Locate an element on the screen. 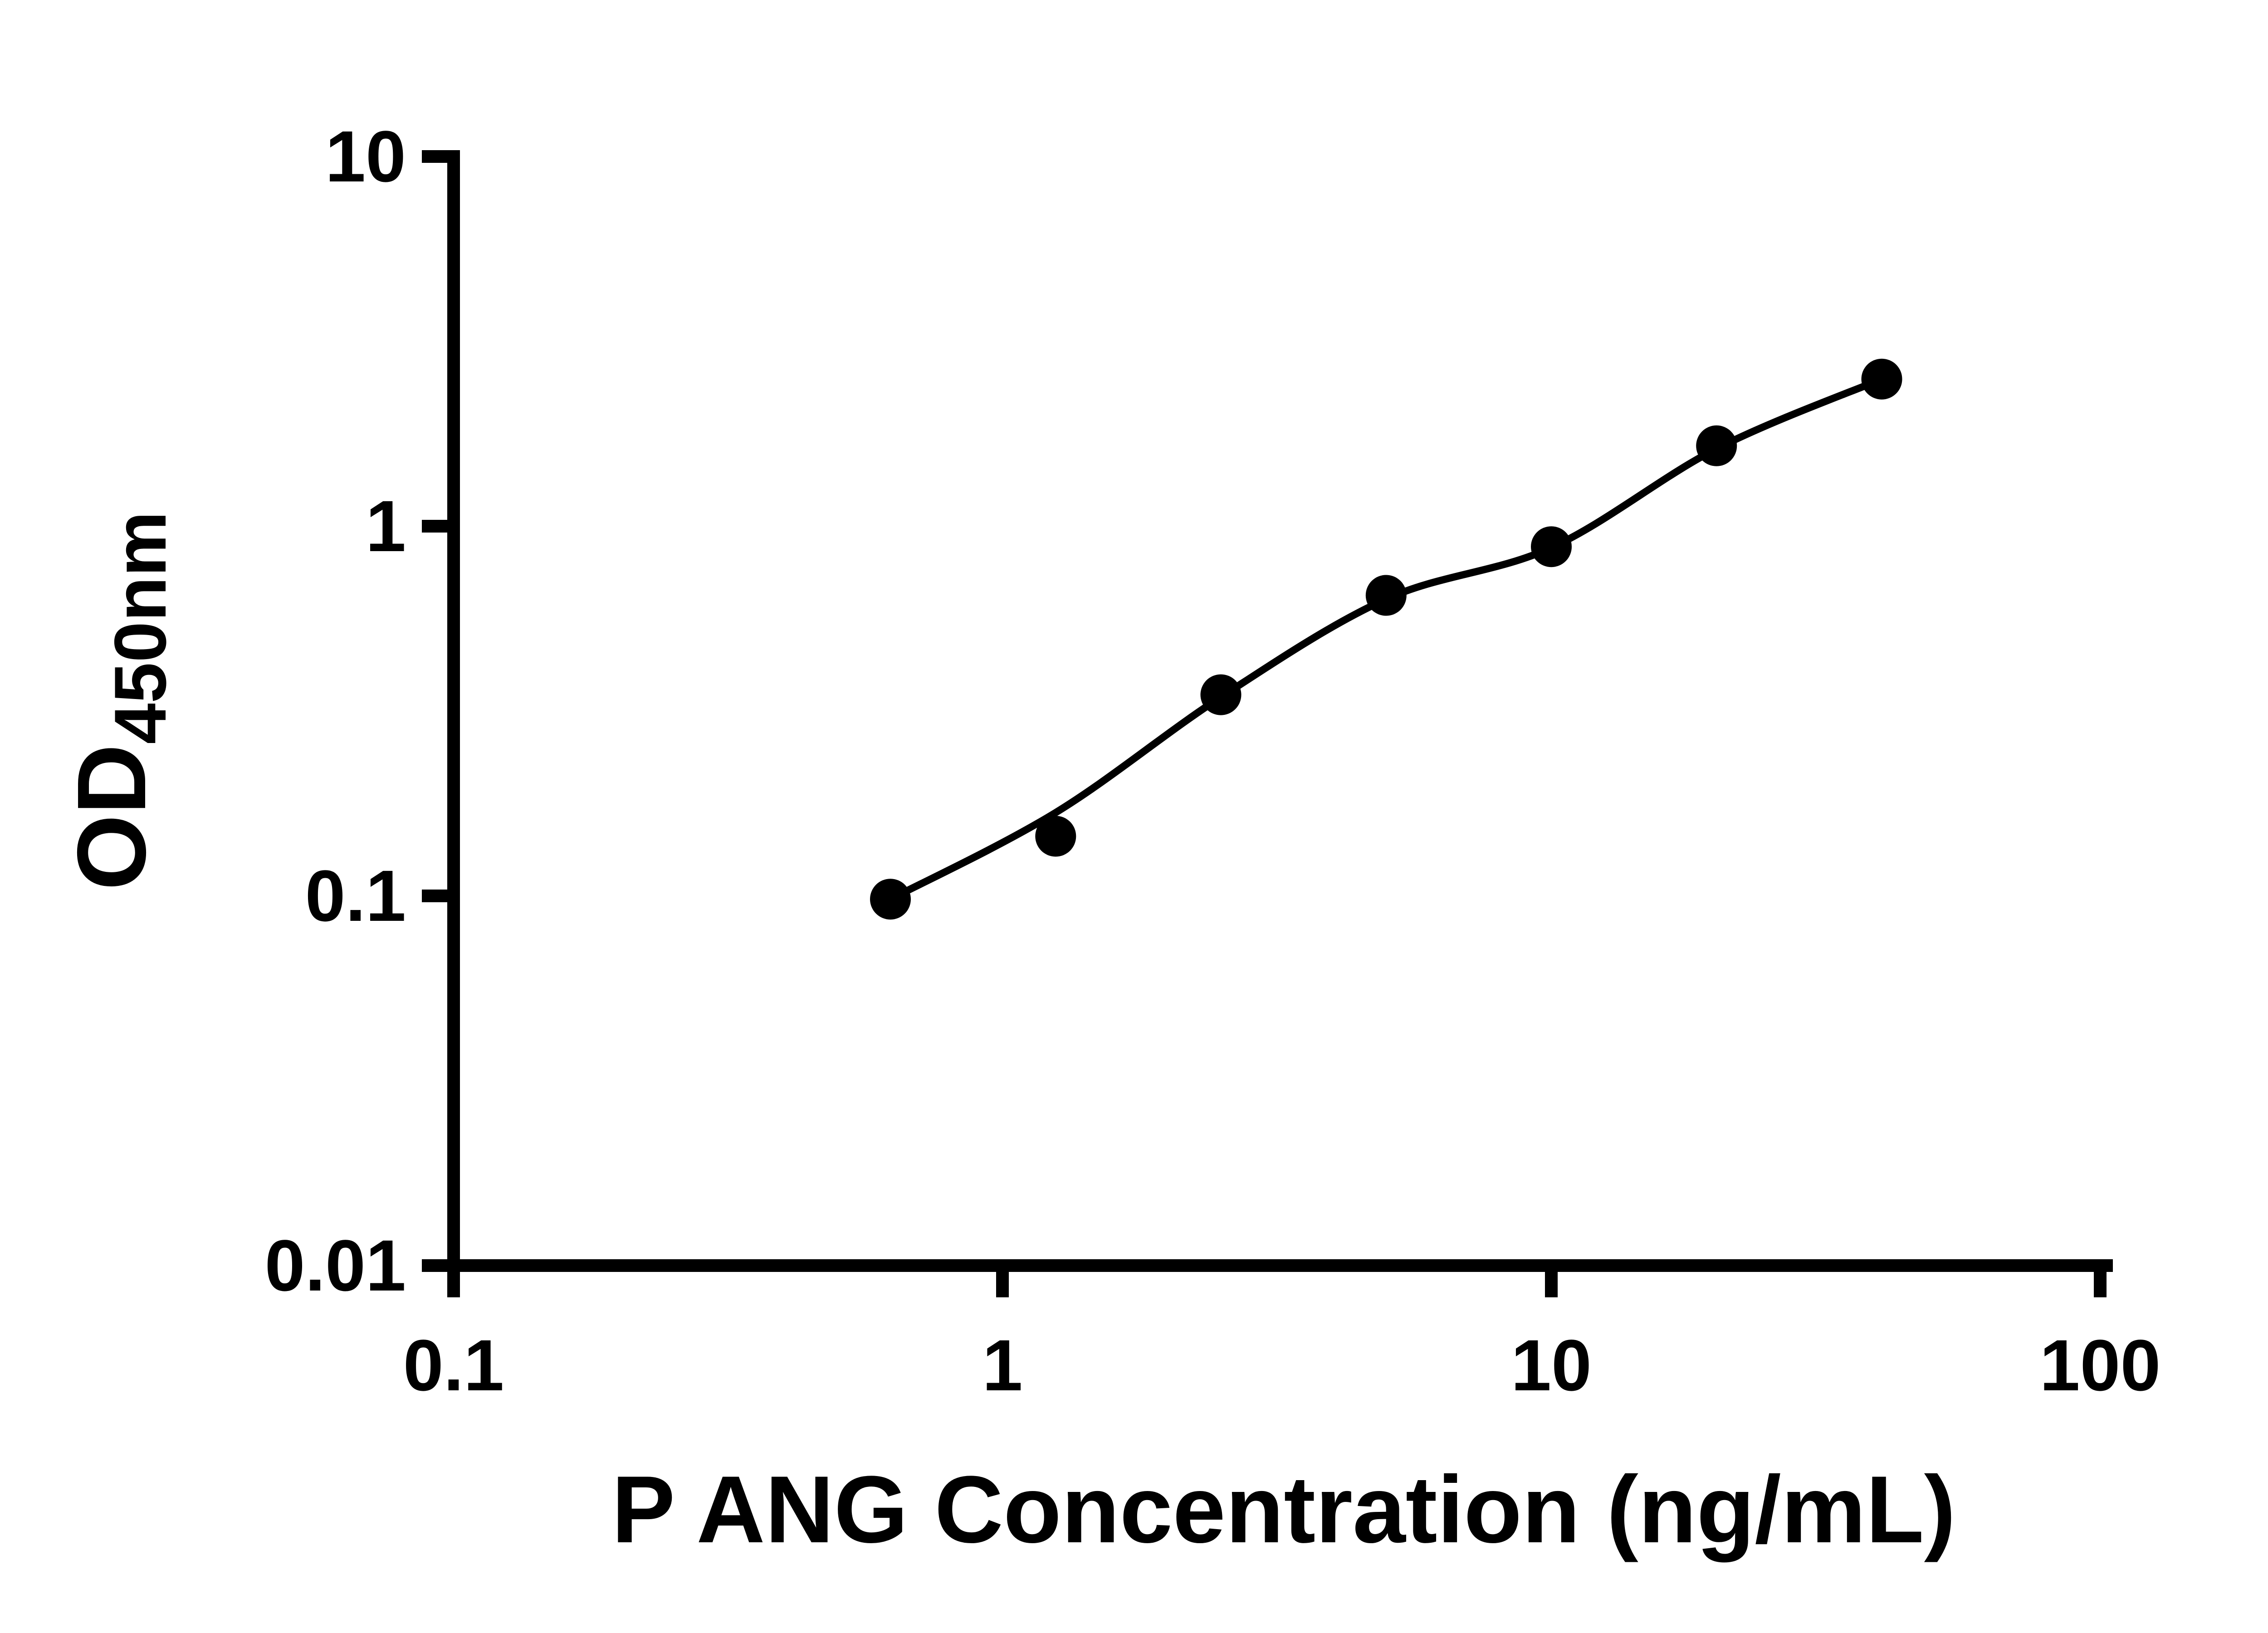 The image size is (2268, 1633). y-axis-title-subscript: 450nm is located at coordinates (140, 627).